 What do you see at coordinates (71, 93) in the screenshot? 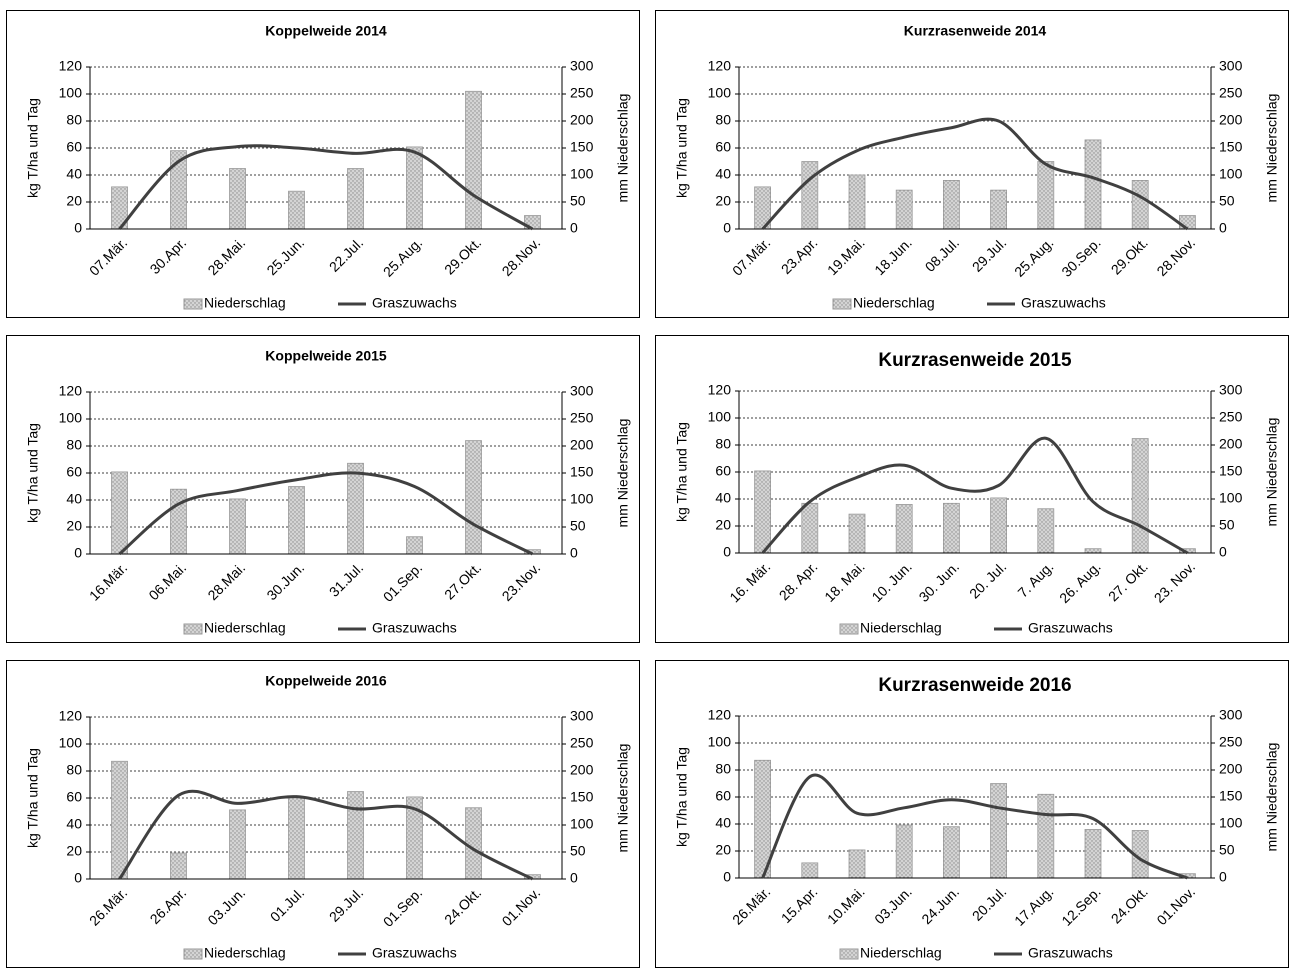
I see `y-tick-label: 100` at bounding box center [71, 93].